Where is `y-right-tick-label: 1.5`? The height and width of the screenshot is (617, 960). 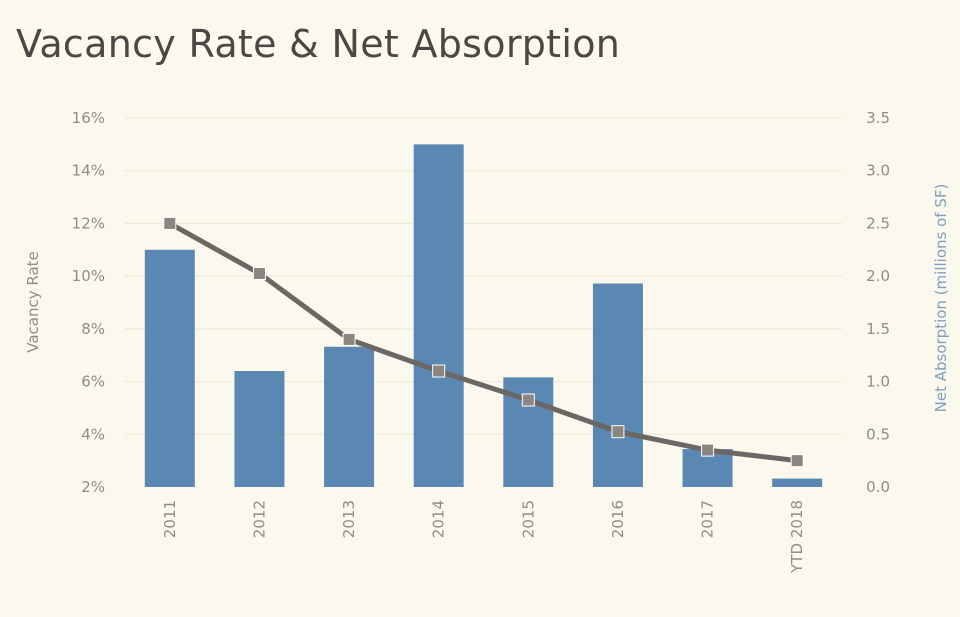 y-right-tick-label: 1.5 is located at coordinates (878, 329).